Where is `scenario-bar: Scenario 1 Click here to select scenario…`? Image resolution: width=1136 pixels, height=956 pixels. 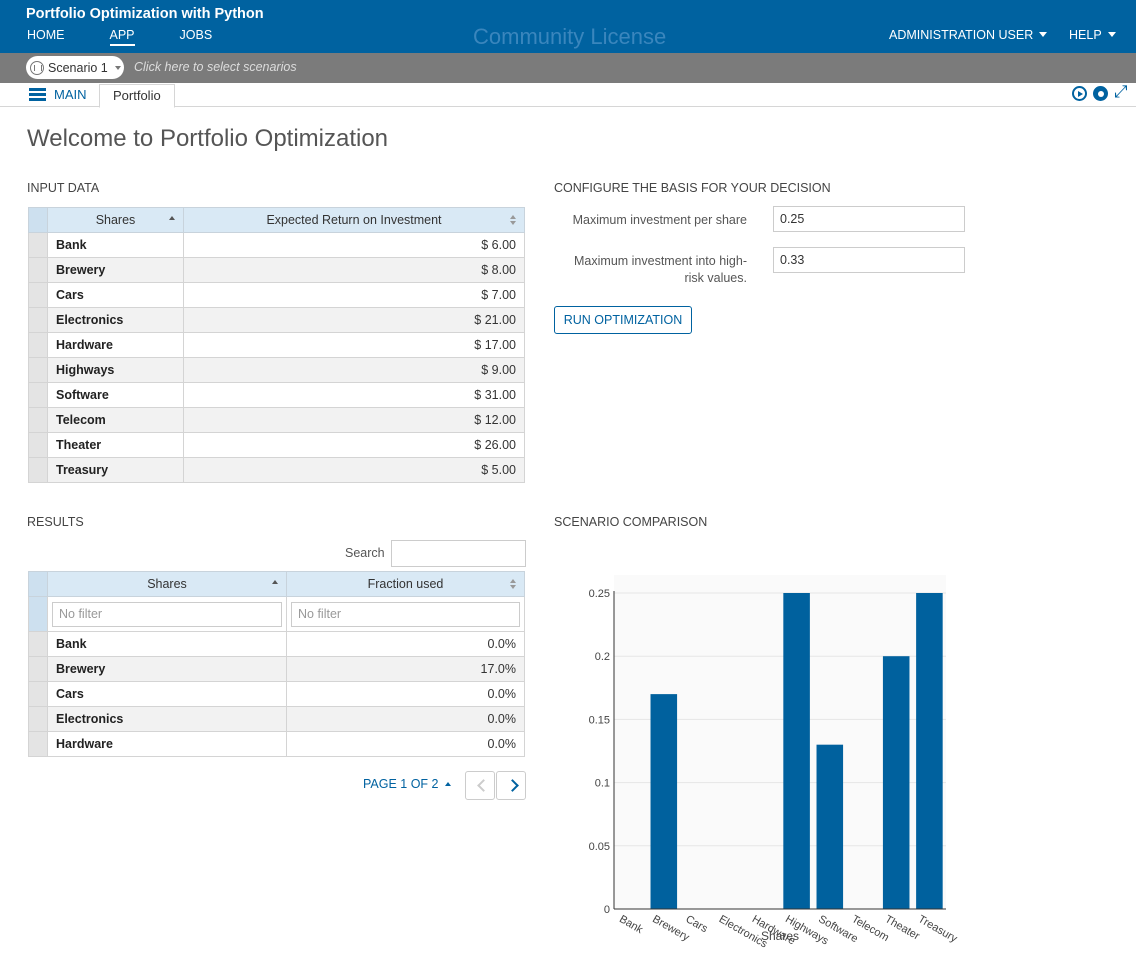
scenario-bar: Scenario 1 Click here to select scenario… is located at coordinates (568, 68).